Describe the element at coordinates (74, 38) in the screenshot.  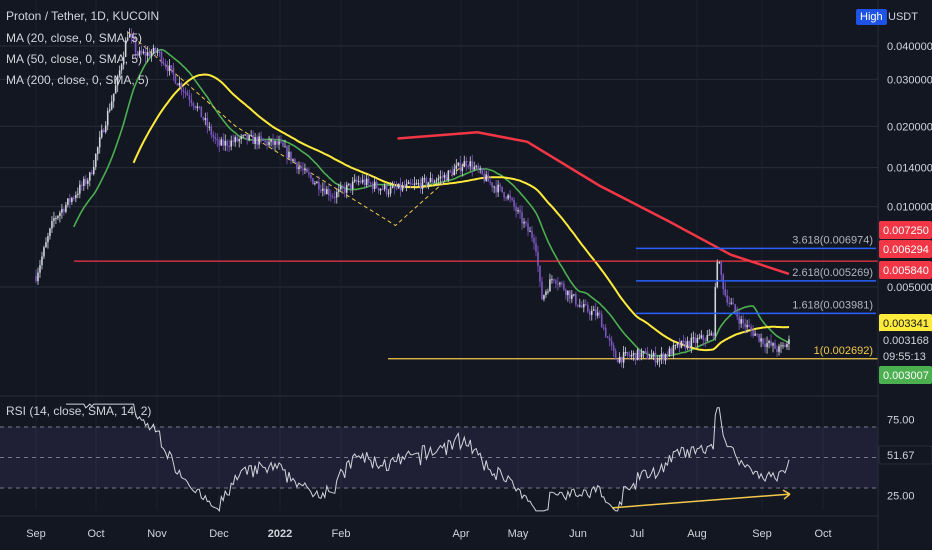
I see `legend-ma20: MA (20, close, 0, SMA, 5)` at that location.